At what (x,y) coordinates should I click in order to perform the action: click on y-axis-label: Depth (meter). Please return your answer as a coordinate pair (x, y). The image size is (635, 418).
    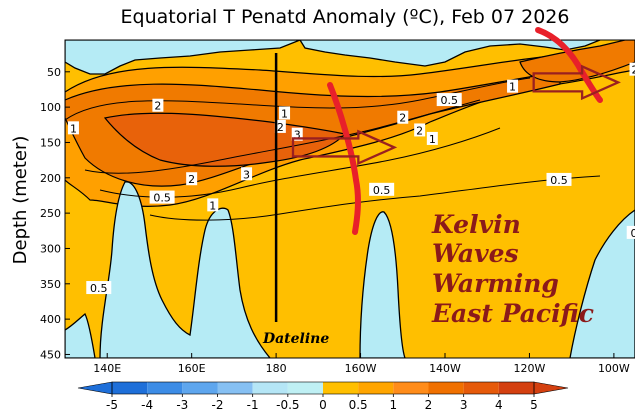
    Looking at the image, I should click on (20, 200).